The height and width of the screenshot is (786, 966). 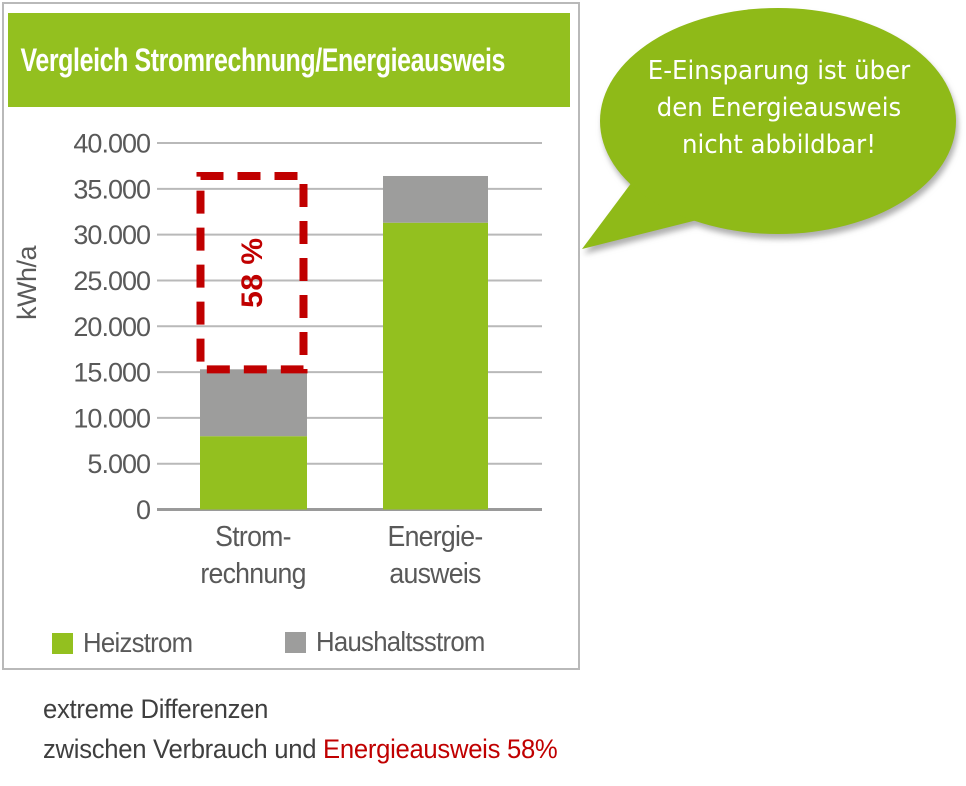 What do you see at coordinates (62, 643) in the screenshot?
I see `heizstrom-swatch-icon` at bounding box center [62, 643].